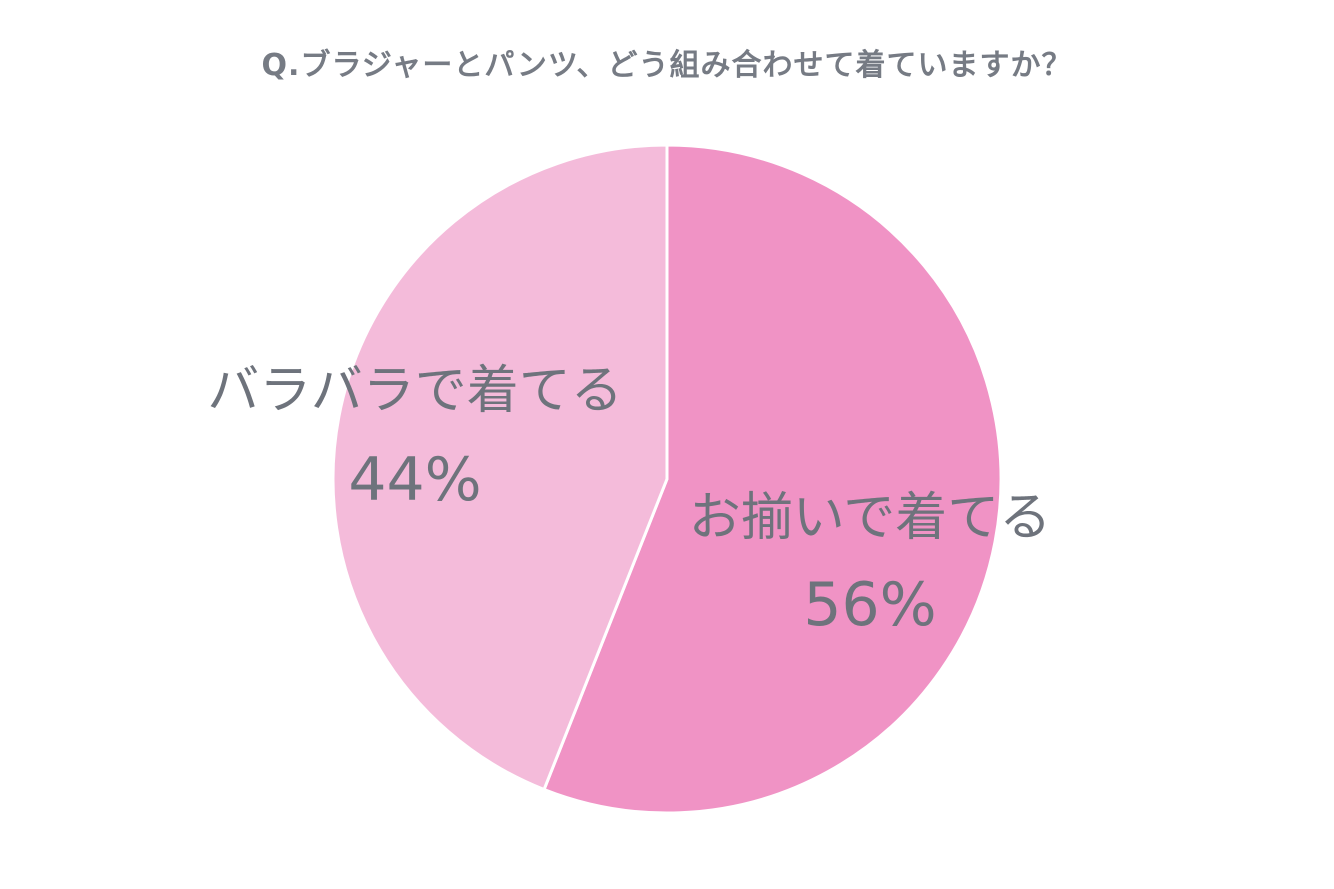 The image size is (1334, 889). What do you see at coordinates (414, 480) in the screenshot?
I see `slice-barabara-percent: 44%` at bounding box center [414, 480].